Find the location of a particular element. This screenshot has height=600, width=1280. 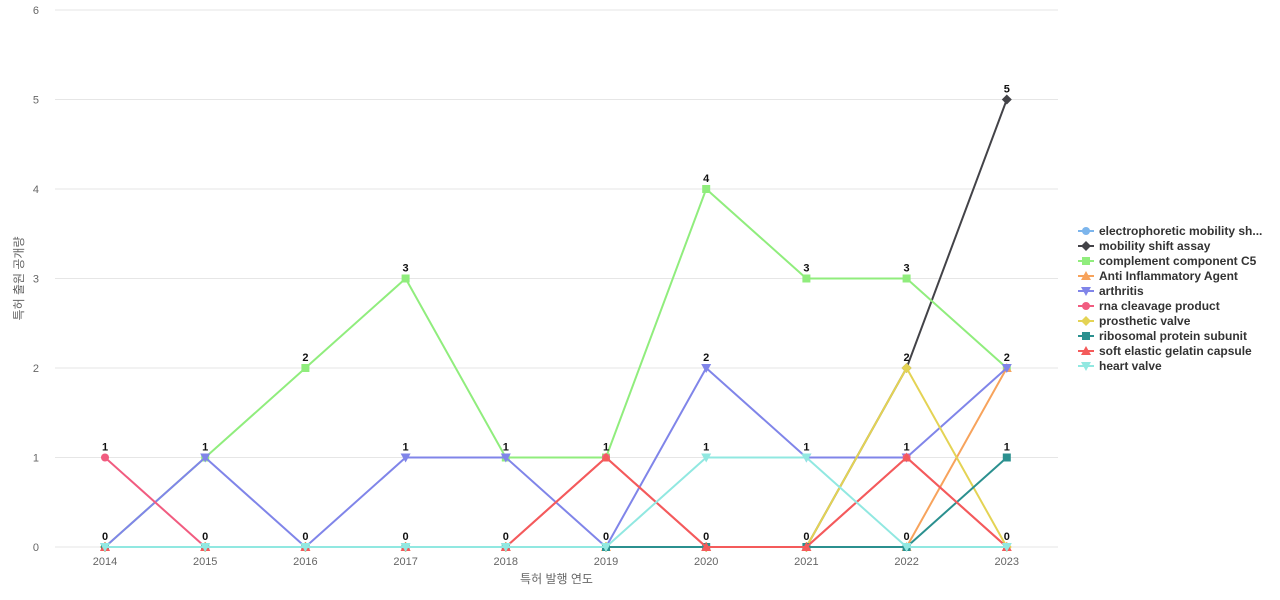

data-label: 5 is located at coordinates (1007, 90).